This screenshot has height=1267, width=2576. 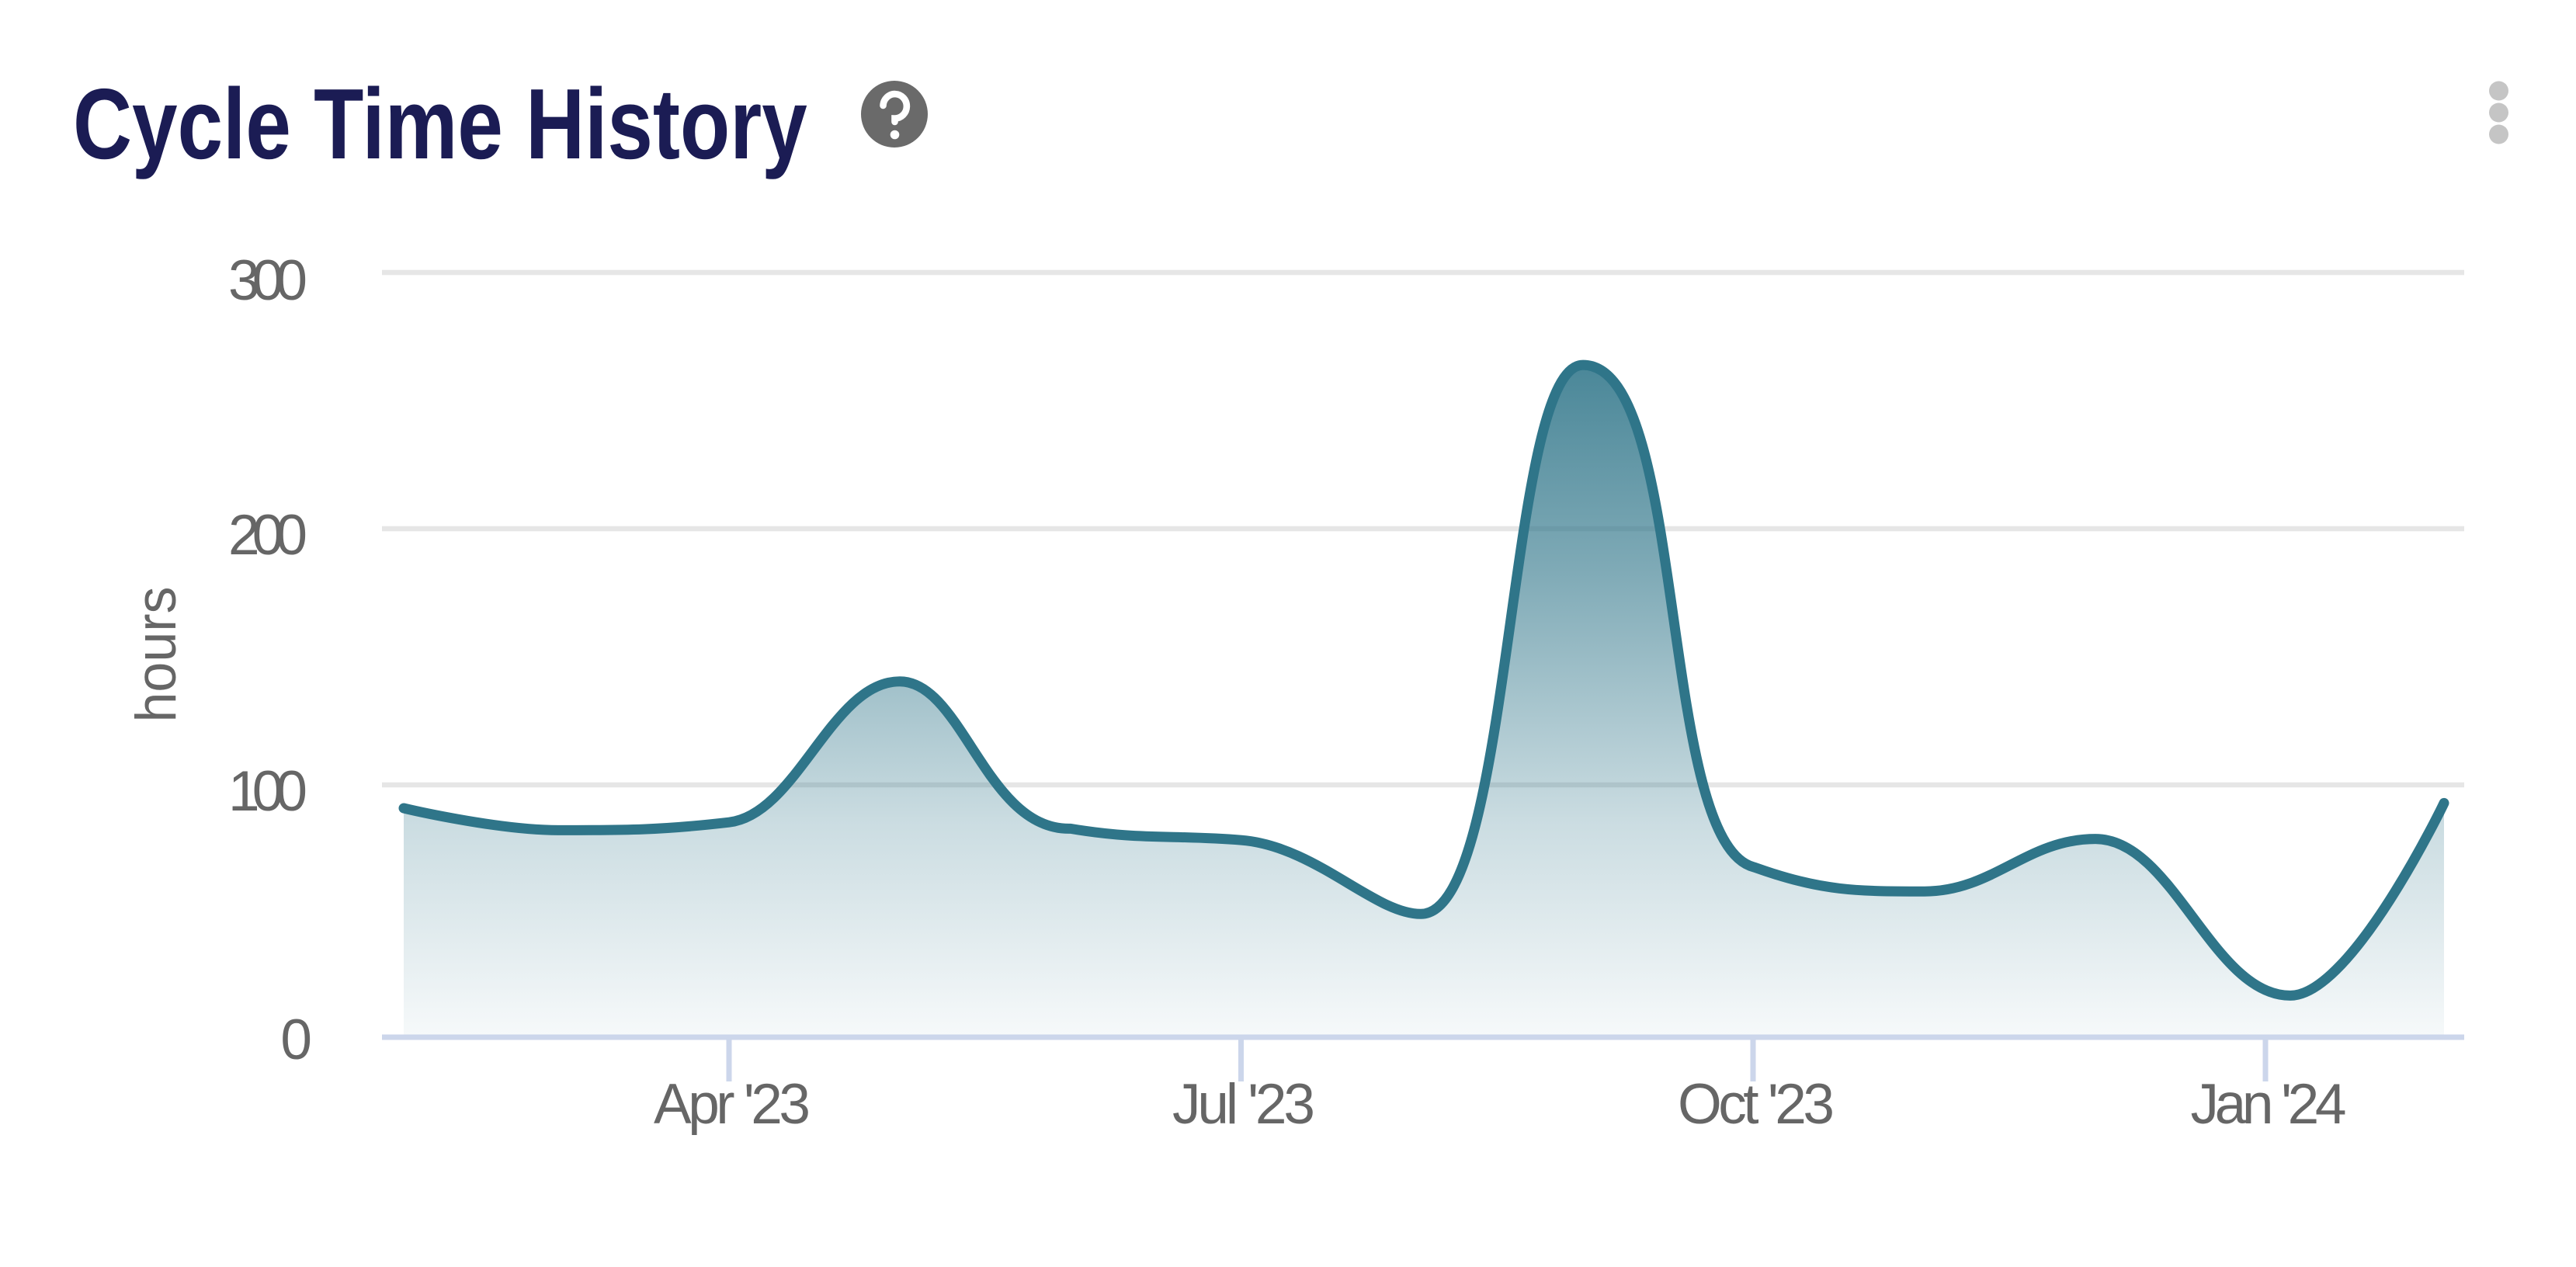 What do you see at coordinates (267, 535) in the screenshot?
I see `svg-text: 200` at bounding box center [267, 535].